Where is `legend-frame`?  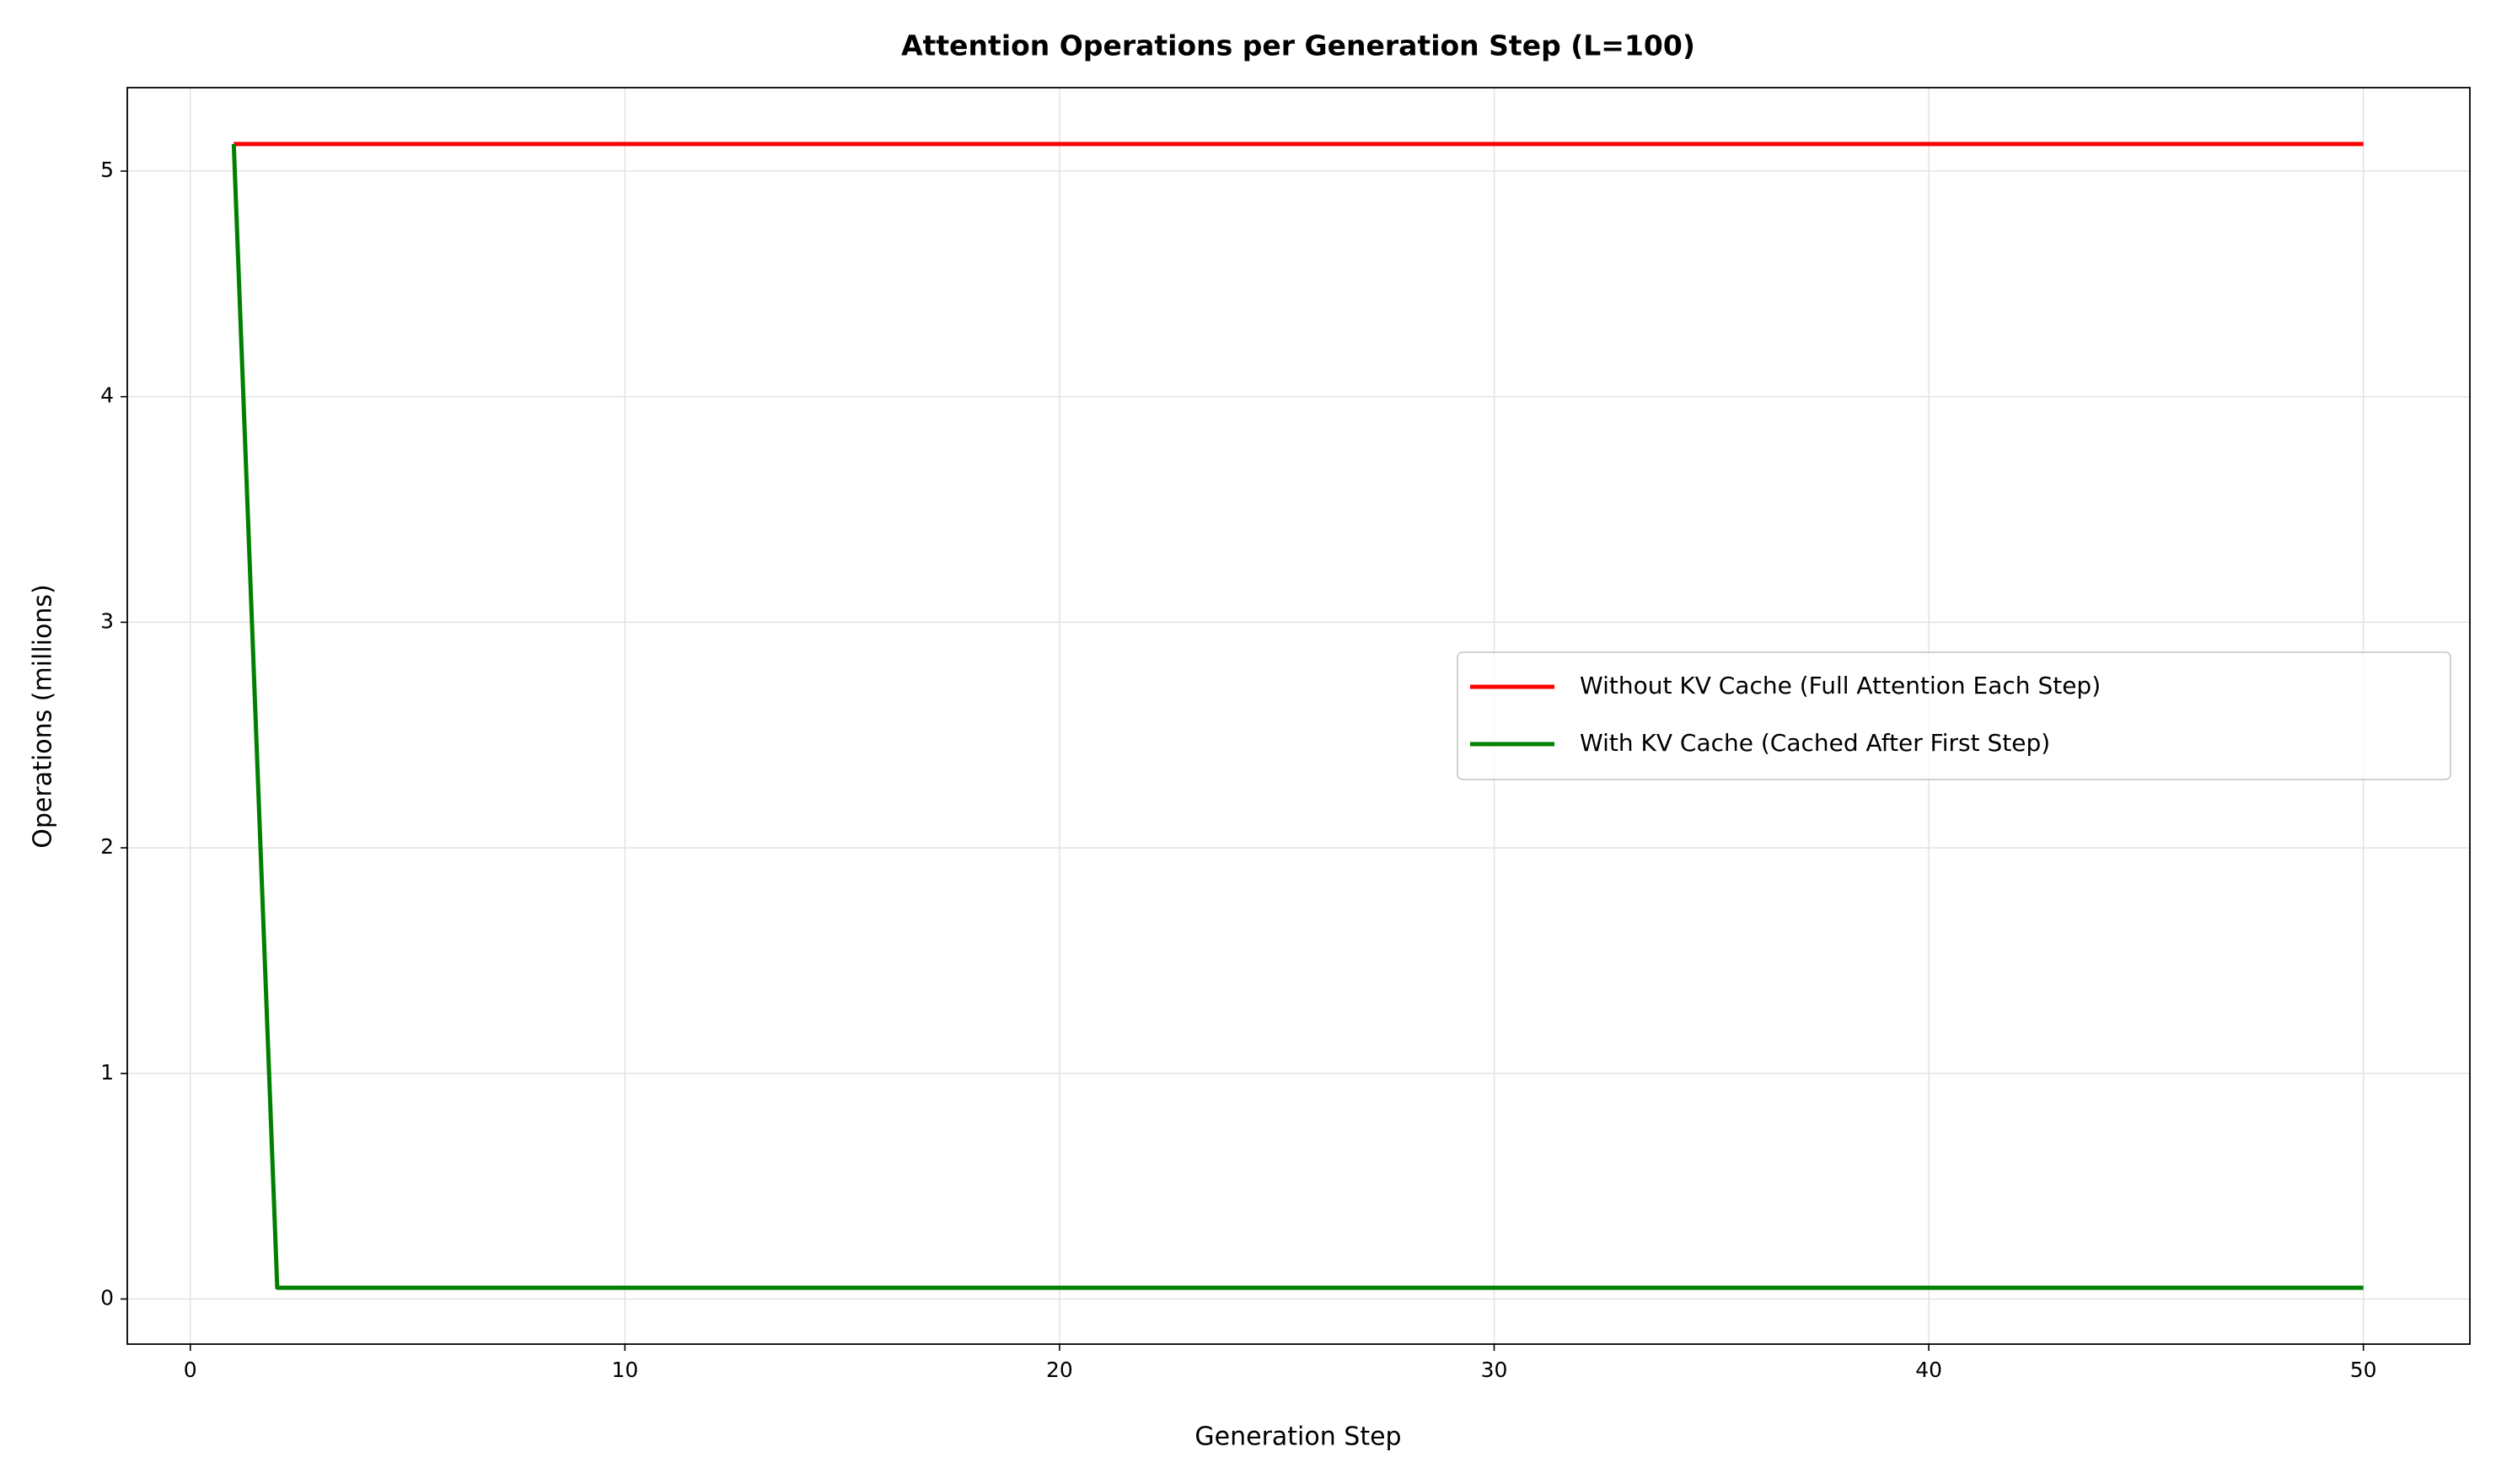 legend-frame is located at coordinates (1954, 715).